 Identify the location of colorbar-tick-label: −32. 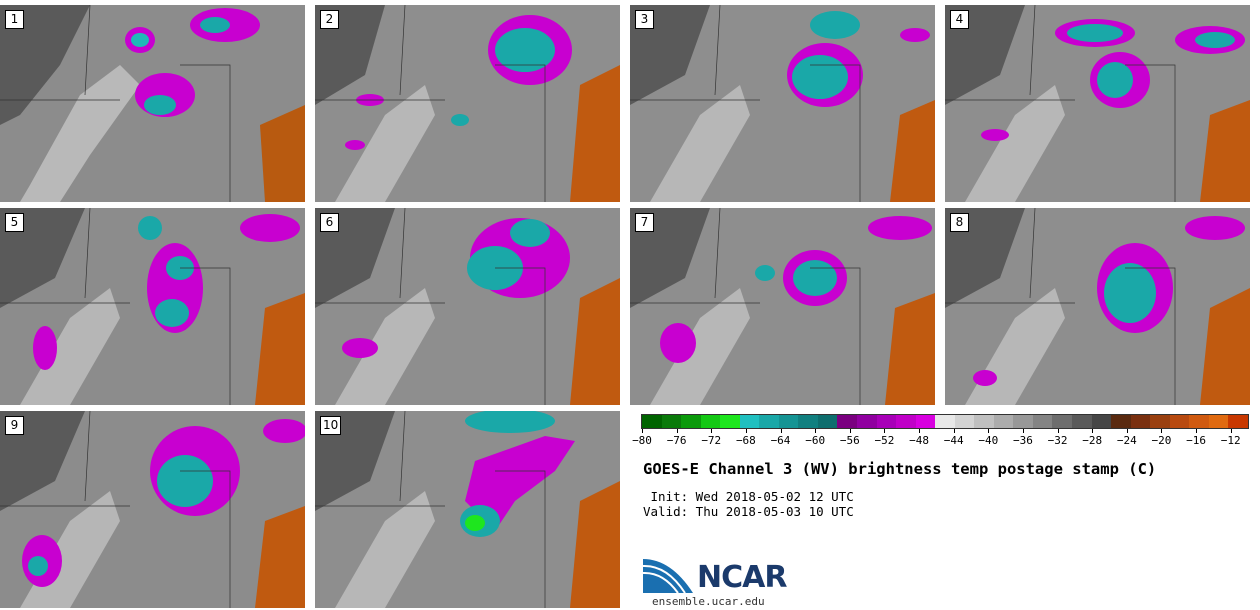
(1057, 440).